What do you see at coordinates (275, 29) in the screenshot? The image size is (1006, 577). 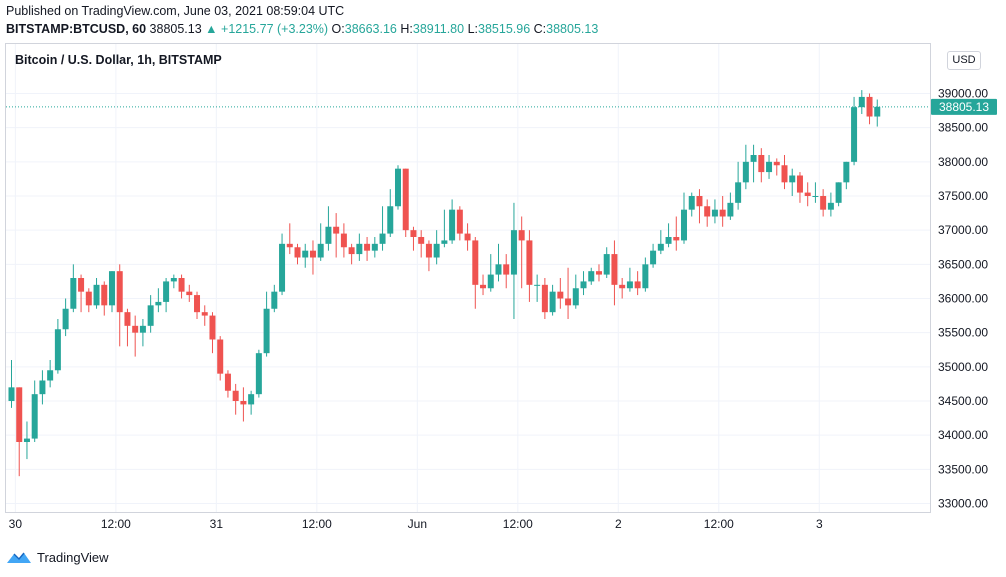 I see `price-change: +1215.77 (+3.23%)` at bounding box center [275, 29].